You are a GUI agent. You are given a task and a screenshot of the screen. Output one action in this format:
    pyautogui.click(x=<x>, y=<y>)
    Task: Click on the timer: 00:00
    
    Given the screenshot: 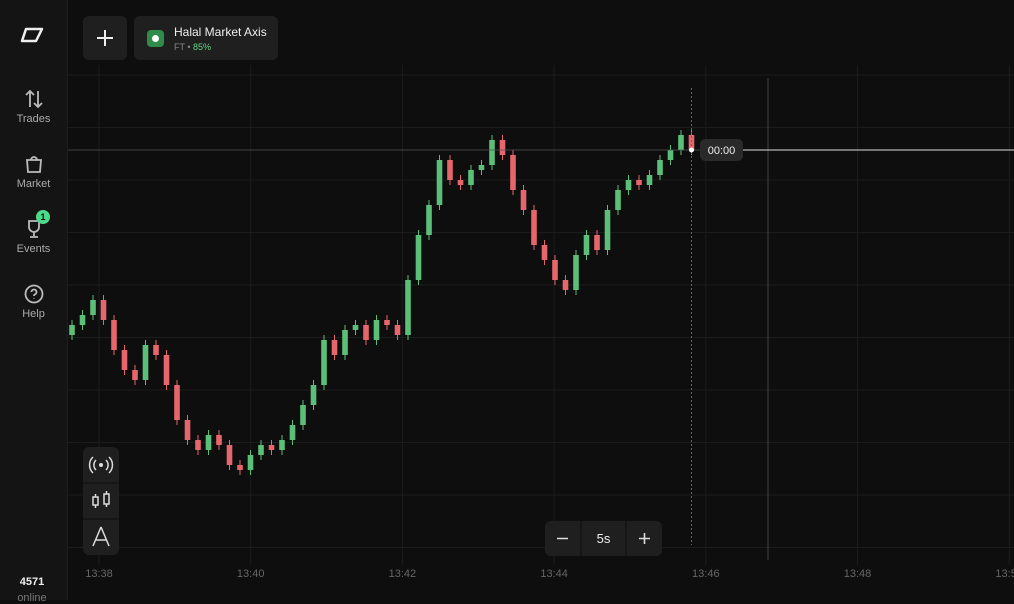 What is the action you would take?
    pyautogui.click(x=722, y=151)
    